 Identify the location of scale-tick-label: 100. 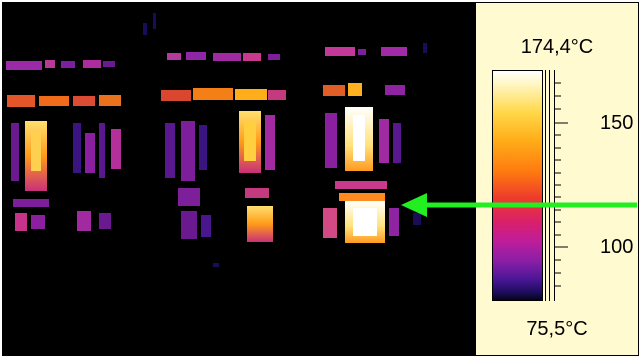
(617, 247).